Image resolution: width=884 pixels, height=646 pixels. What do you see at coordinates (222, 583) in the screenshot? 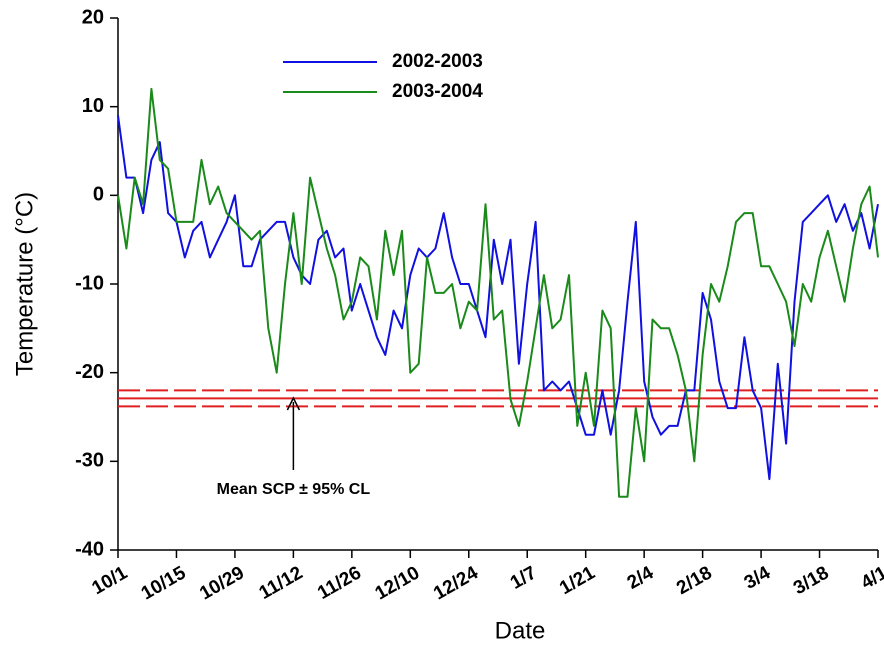
I see `x-tick-label: 10/29` at bounding box center [222, 583].